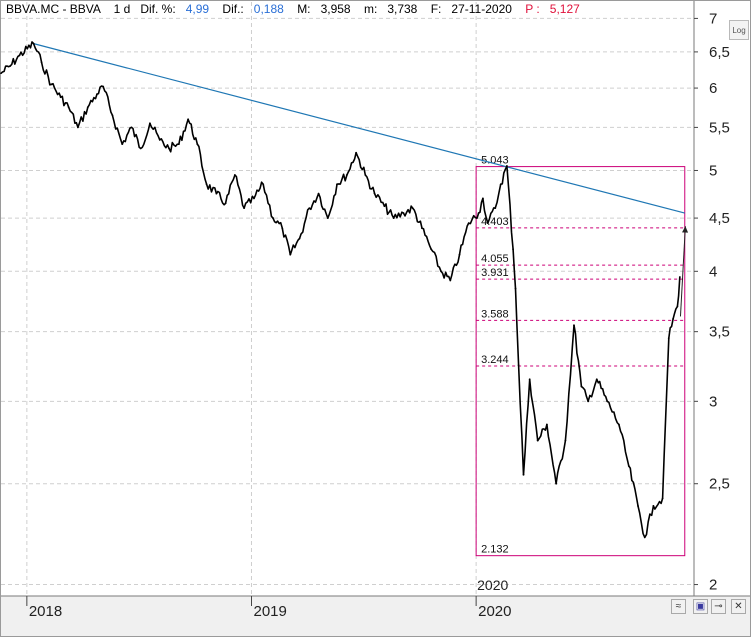 This screenshot has height=637, width=751. Describe the element at coordinates (713, 585) in the screenshot. I see `y-tick-label: 2` at that location.